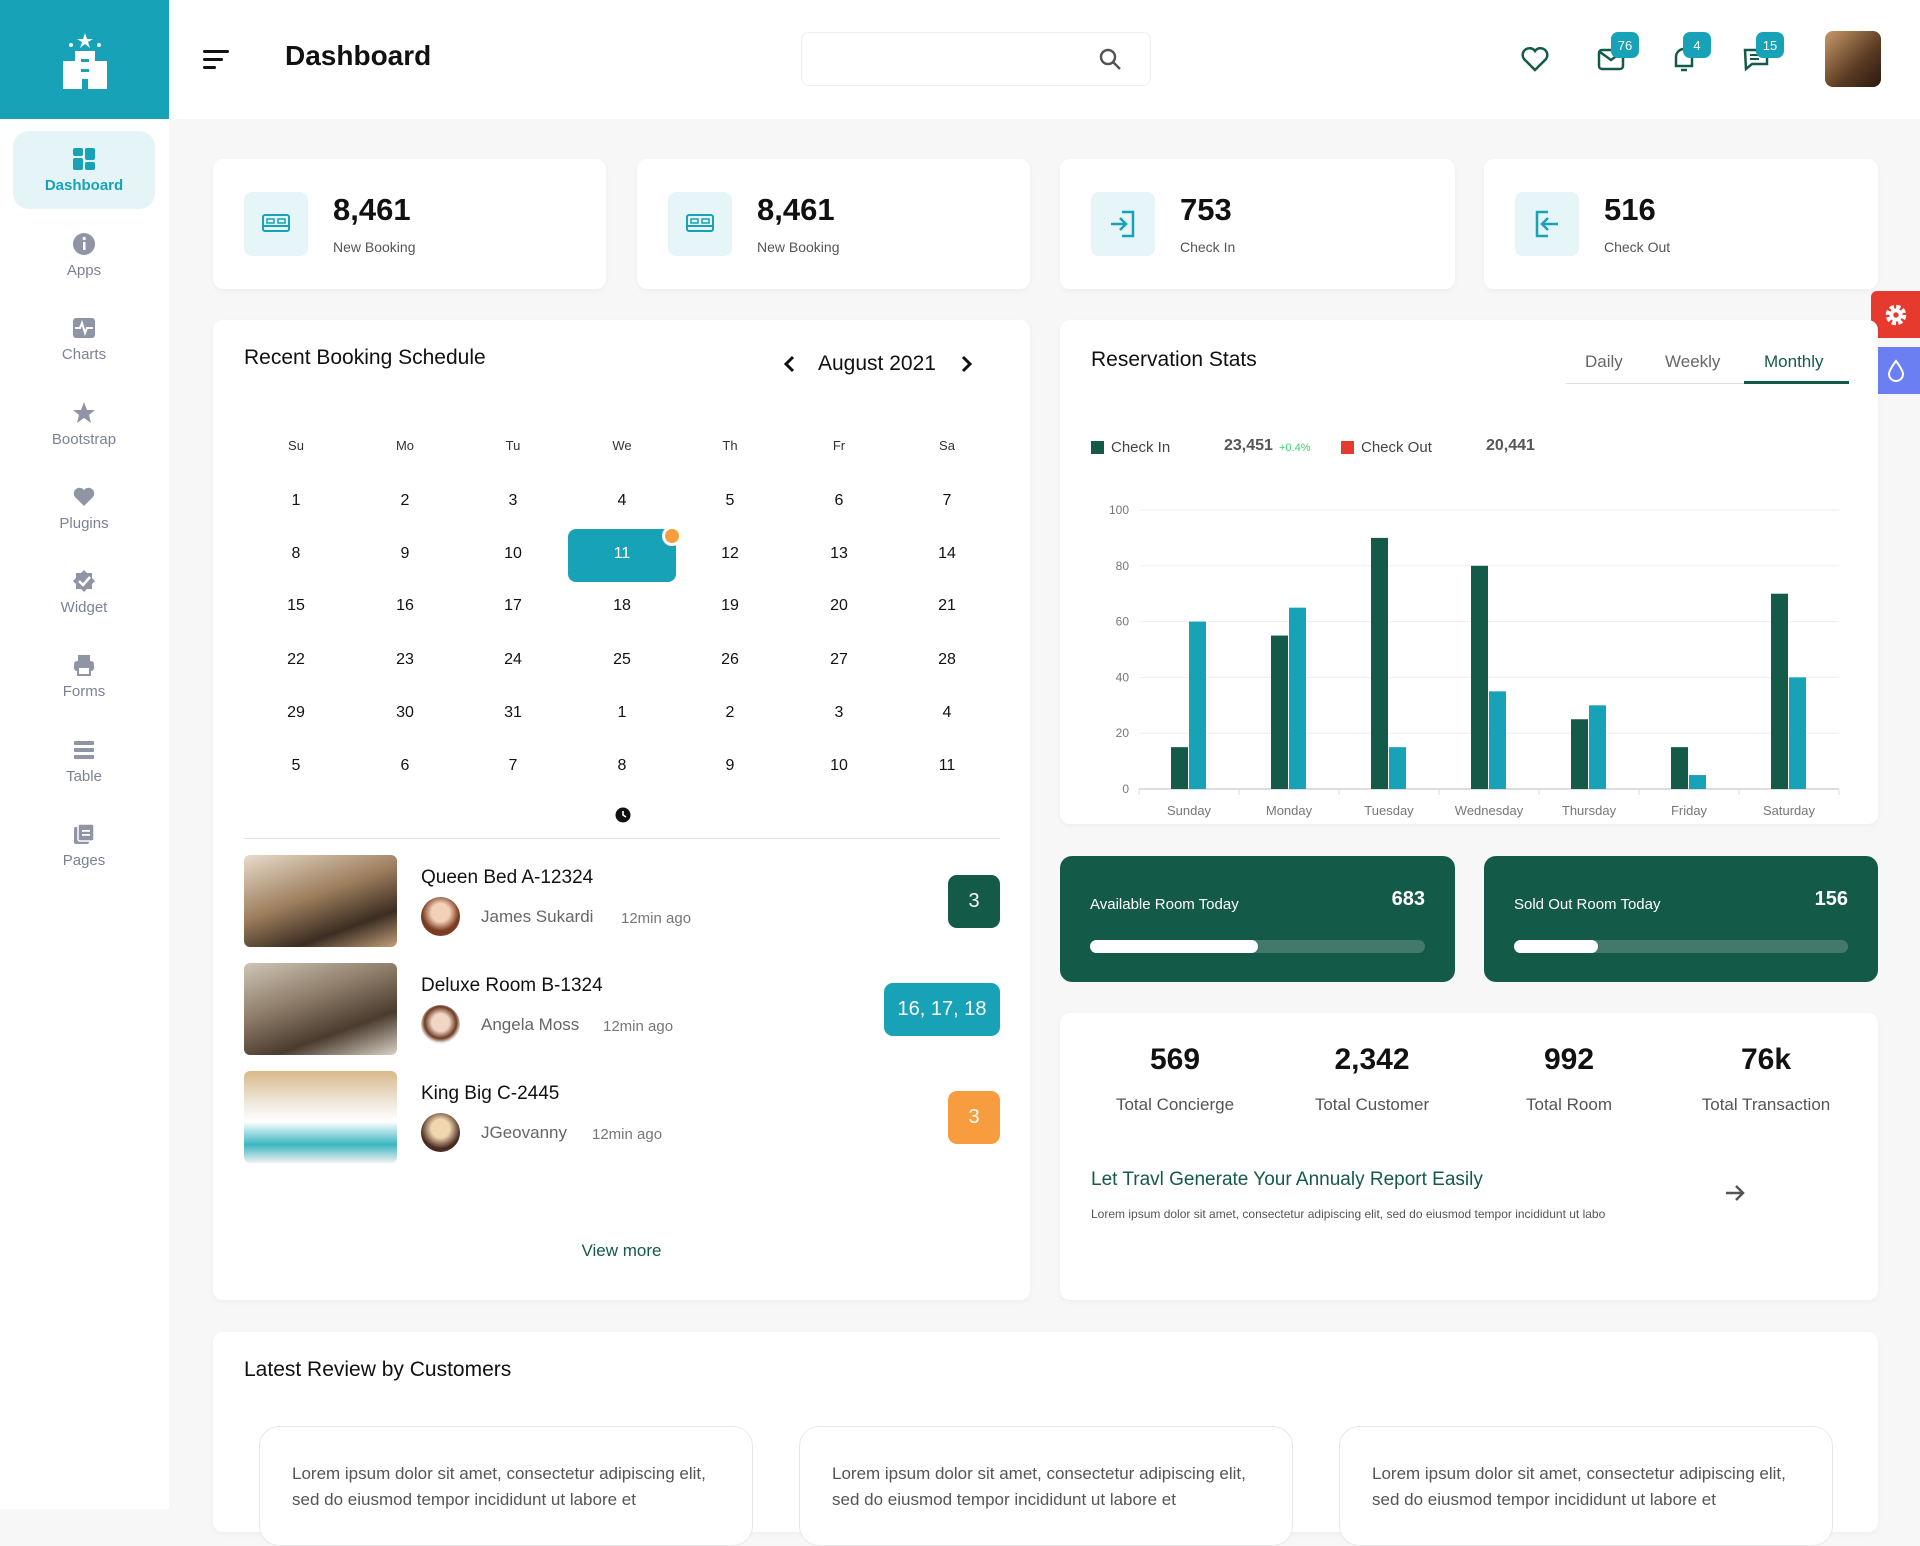 This screenshot has width=1920, height=1546. I want to click on total-value: 569, so click(1175, 1059).